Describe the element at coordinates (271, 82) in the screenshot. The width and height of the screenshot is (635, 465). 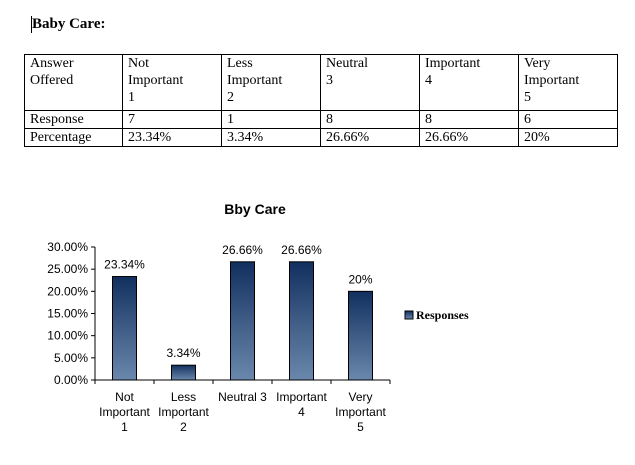
I see `header-cell: Less Important 2` at that location.